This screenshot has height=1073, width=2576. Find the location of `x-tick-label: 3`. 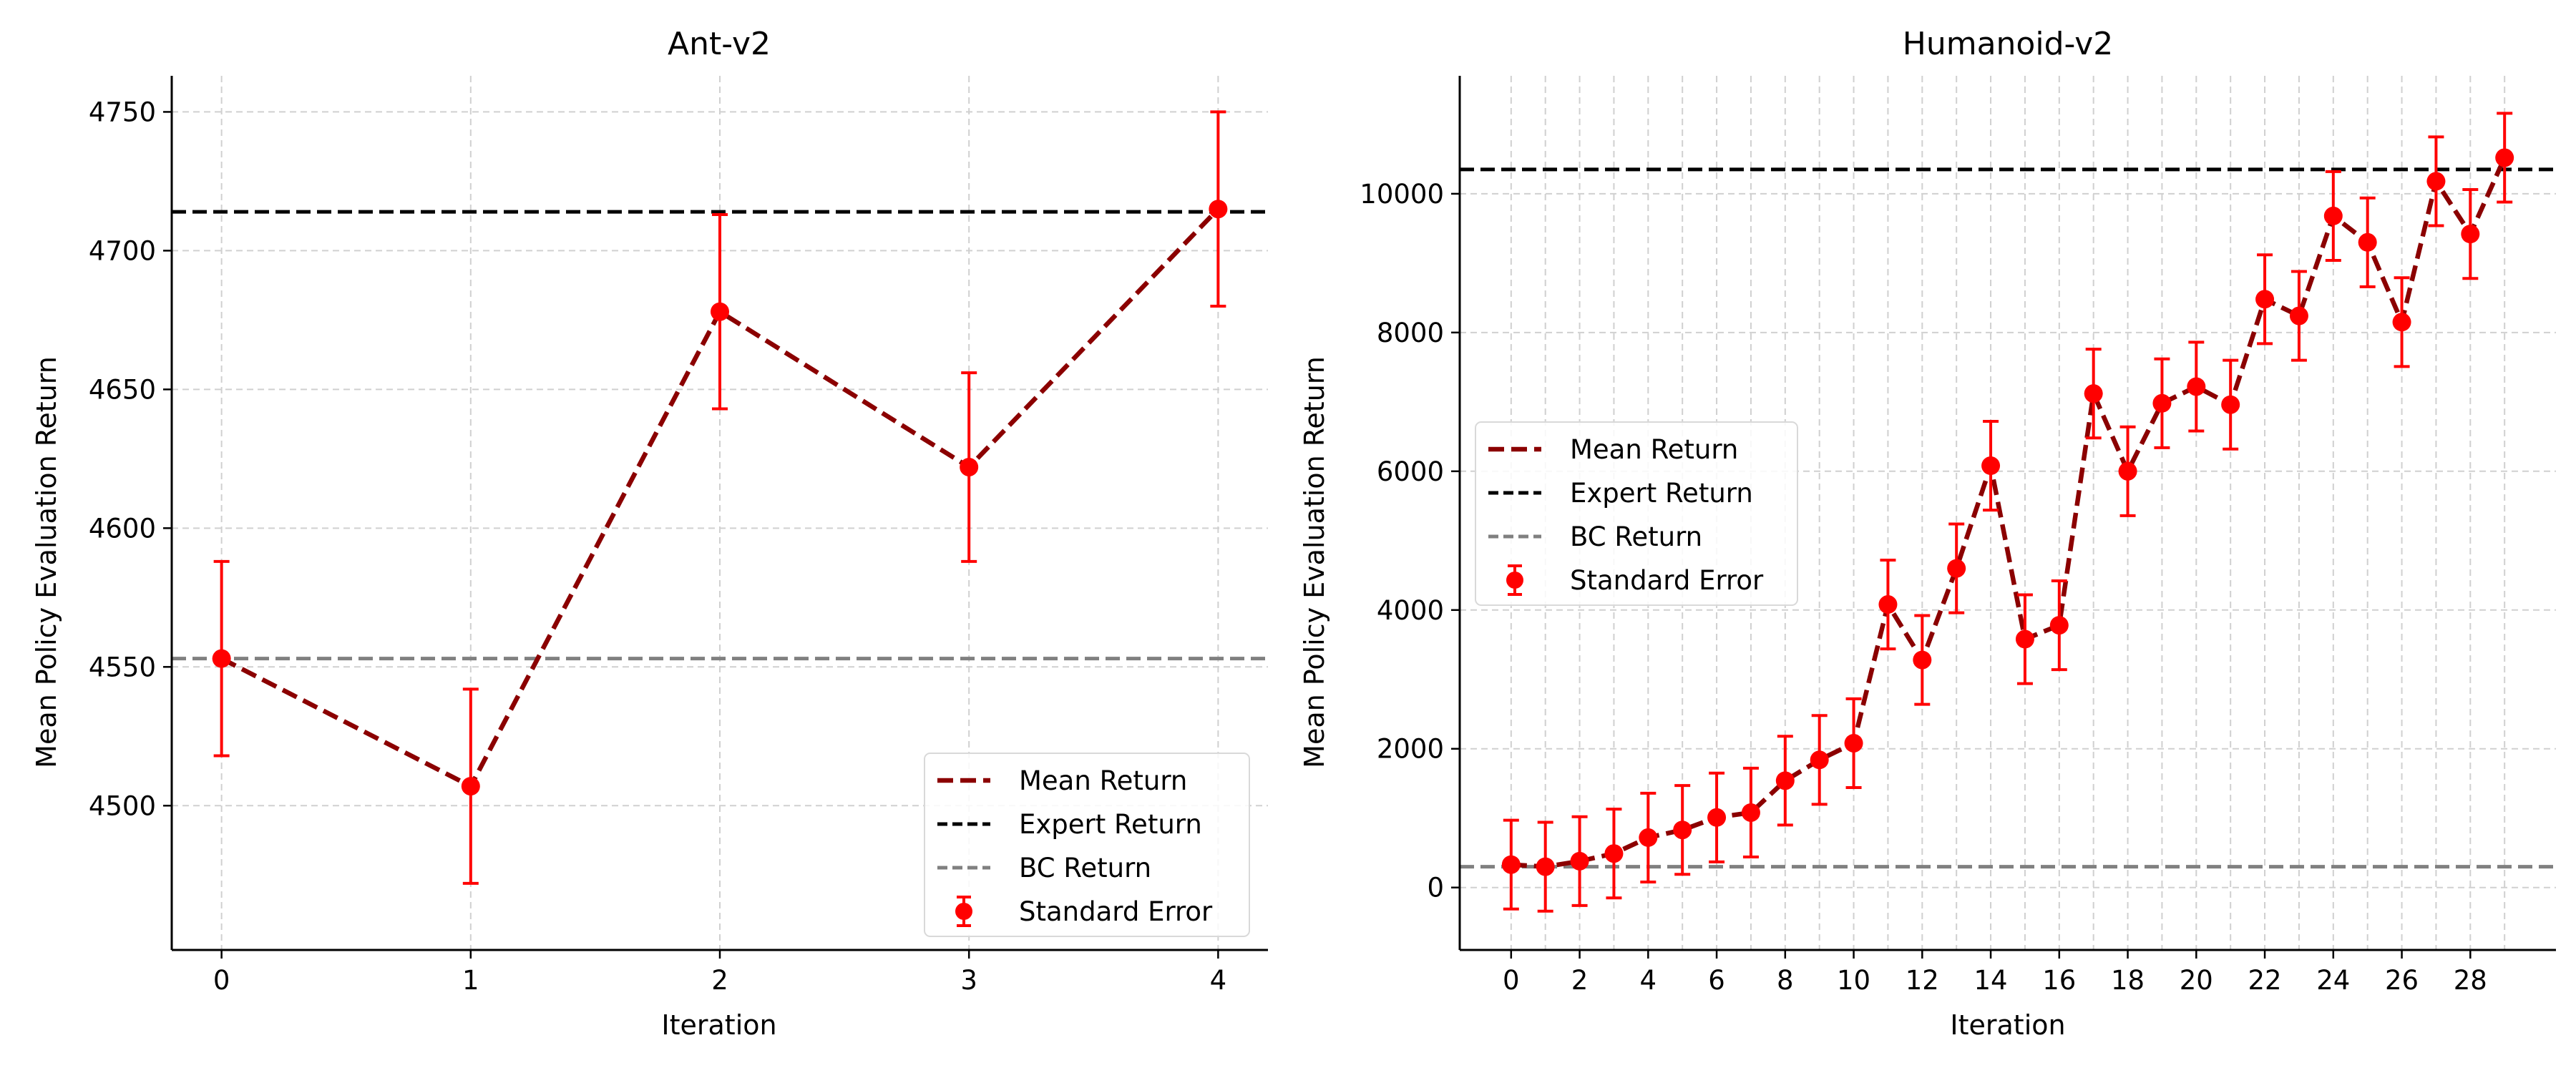

x-tick-label: 3 is located at coordinates (968, 980).